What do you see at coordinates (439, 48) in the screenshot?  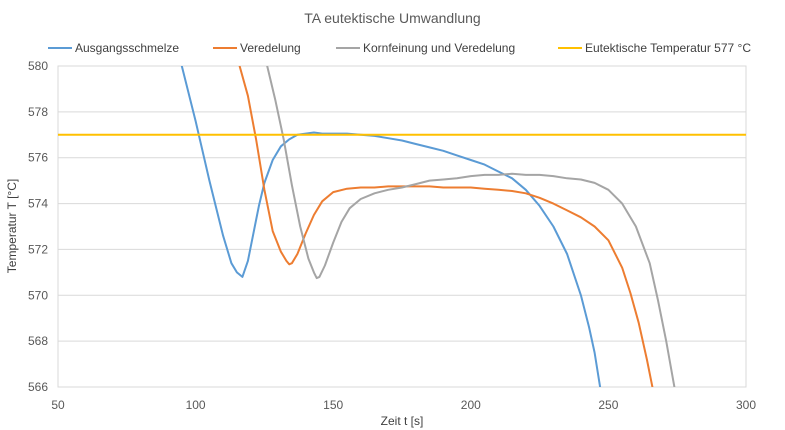 I see `legend-label-3: Kornfeinung und Veredelung` at bounding box center [439, 48].